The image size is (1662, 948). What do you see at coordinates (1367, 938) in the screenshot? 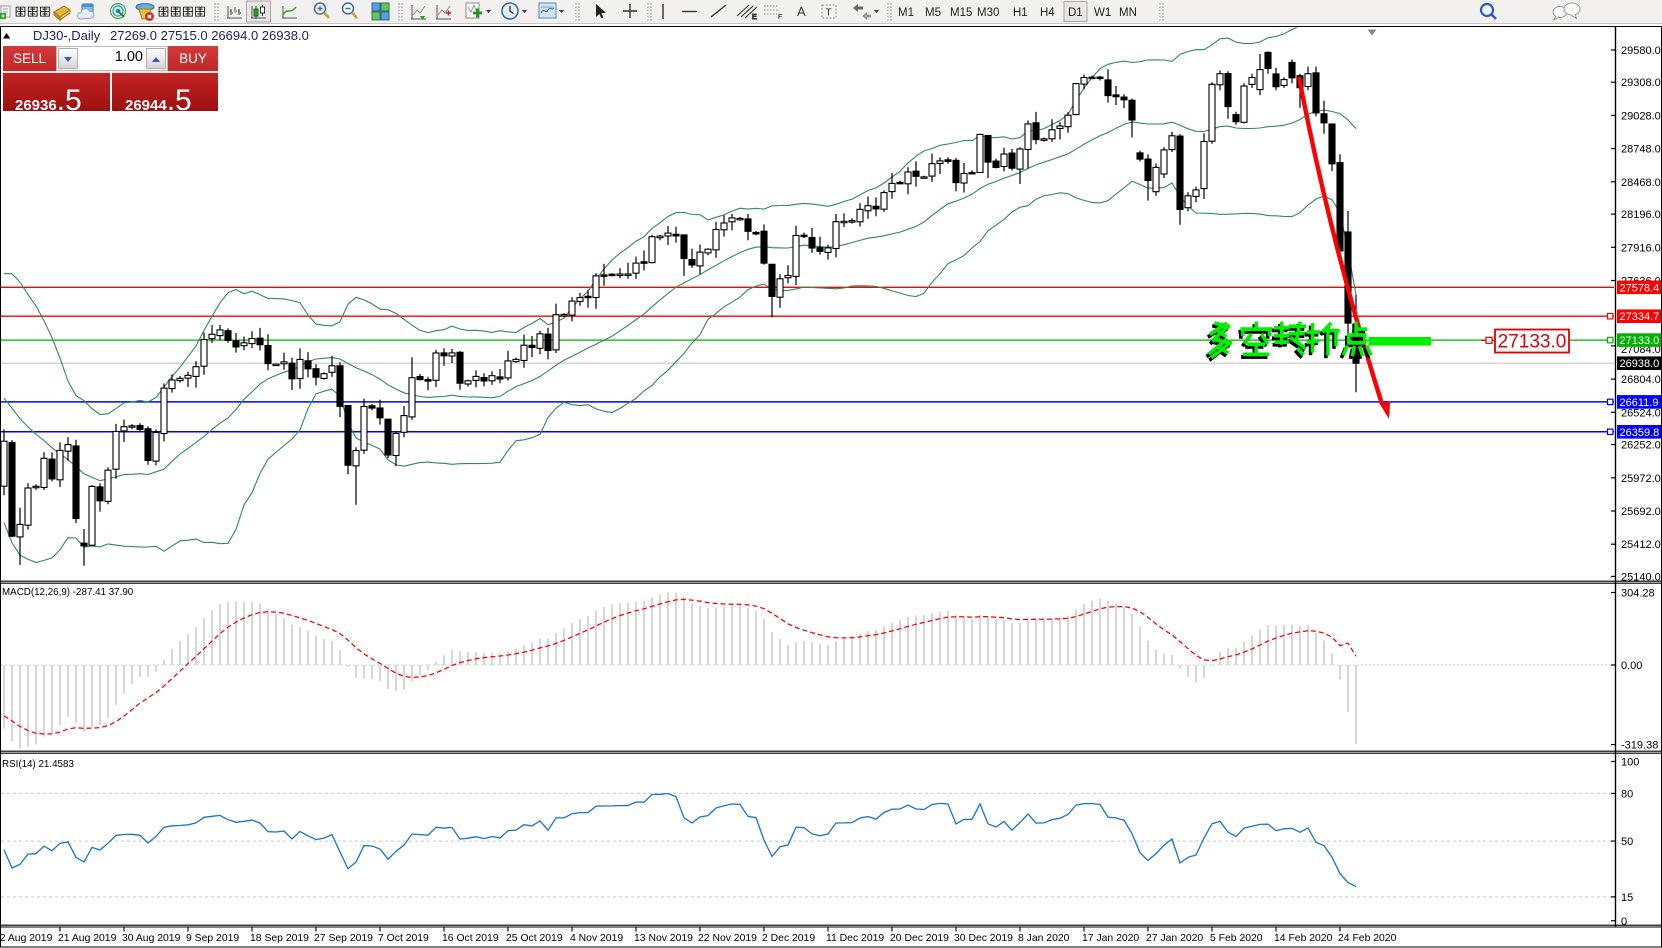
I see `svg-text: 24 Feb 2020` at bounding box center [1367, 938].